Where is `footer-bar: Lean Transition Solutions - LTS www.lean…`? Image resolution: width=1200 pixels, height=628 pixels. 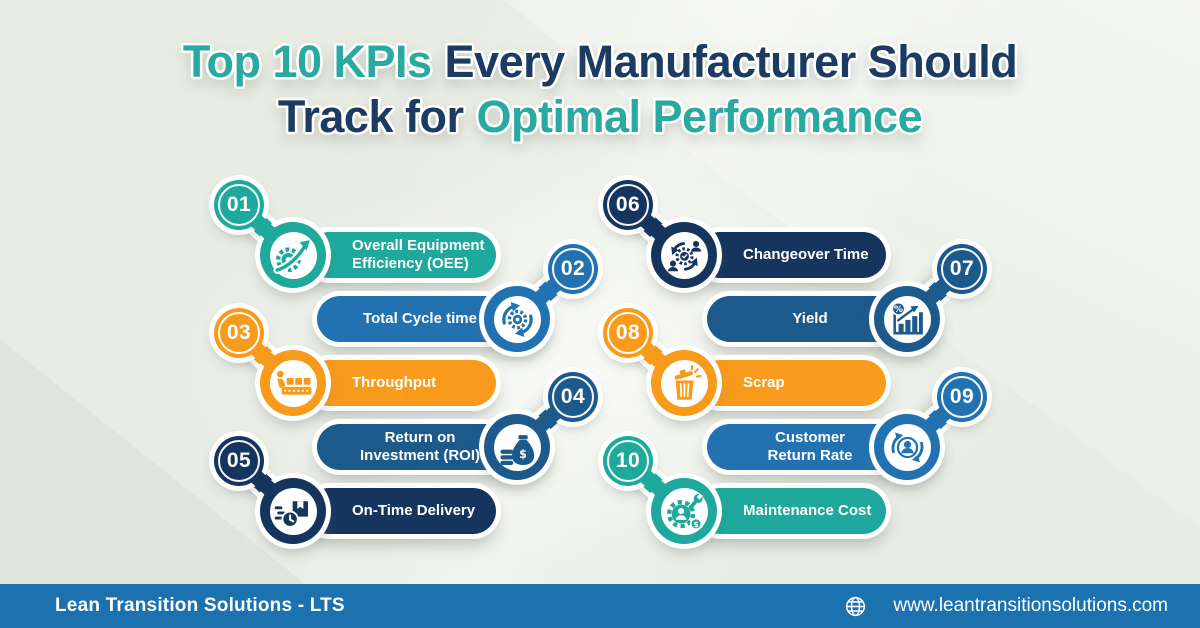
footer-bar: Lean Transition Solutions - LTS www.lean… is located at coordinates (600, 606).